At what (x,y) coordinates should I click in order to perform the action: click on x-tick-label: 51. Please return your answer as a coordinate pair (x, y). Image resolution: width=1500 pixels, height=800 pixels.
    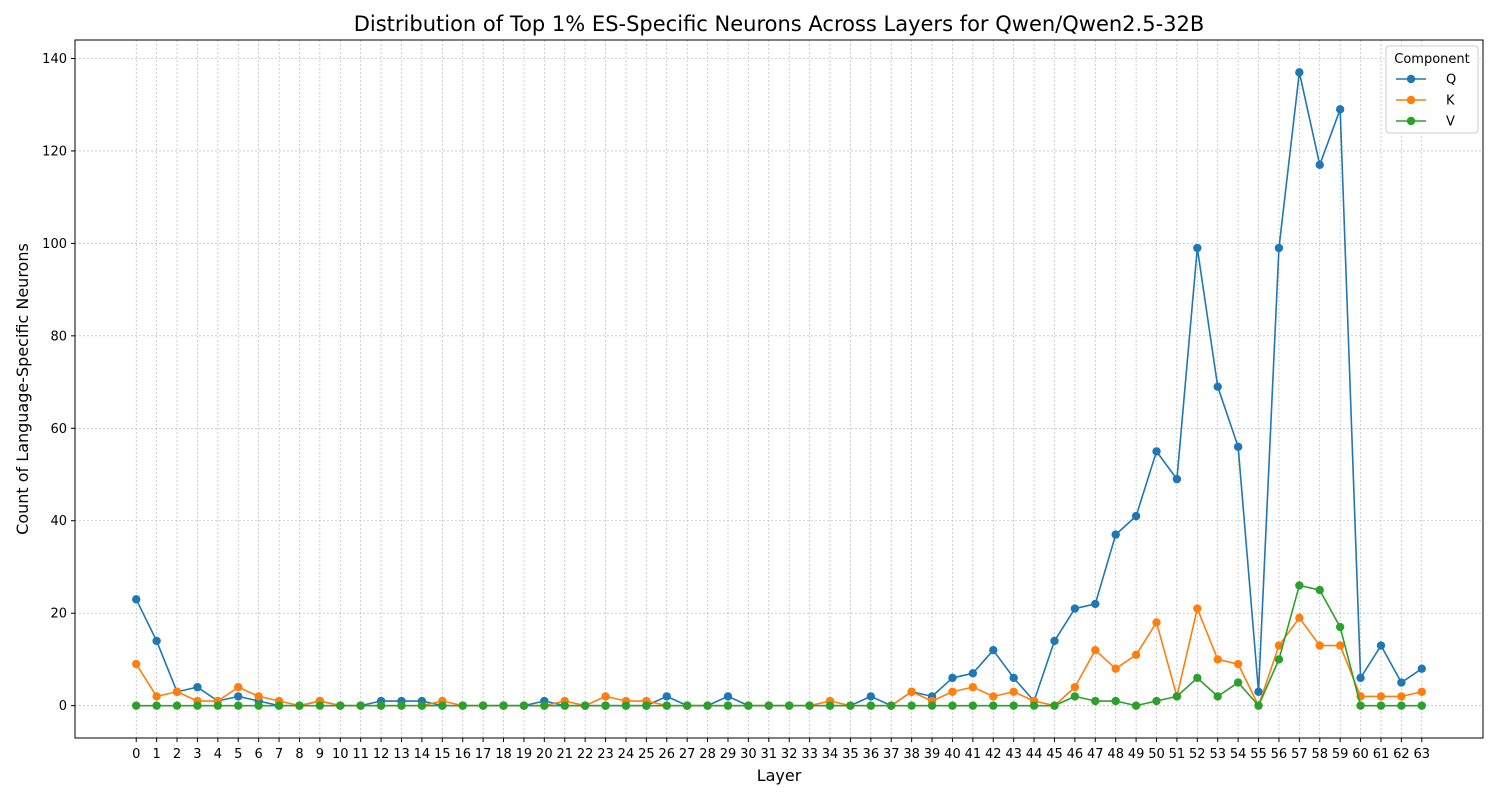
    Looking at the image, I should click on (1177, 754).